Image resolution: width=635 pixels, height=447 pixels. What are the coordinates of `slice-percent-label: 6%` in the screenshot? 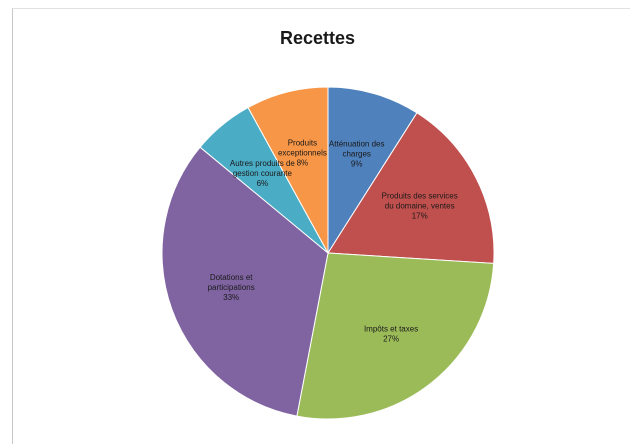 It's located at (263, 183).